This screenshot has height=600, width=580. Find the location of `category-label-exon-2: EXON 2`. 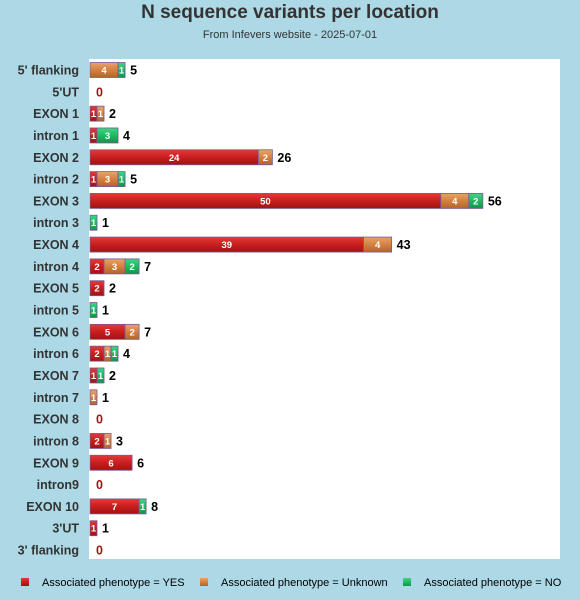

category-label-exon-2: EXON 2 is located at coordinates (56, 158).